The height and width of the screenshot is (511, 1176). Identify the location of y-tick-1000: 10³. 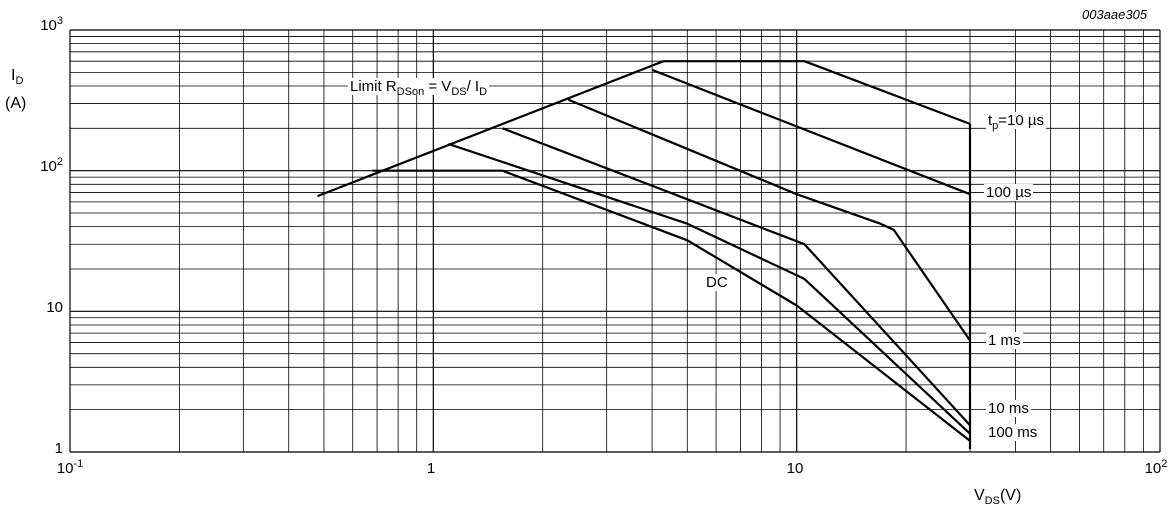
(51, 24).